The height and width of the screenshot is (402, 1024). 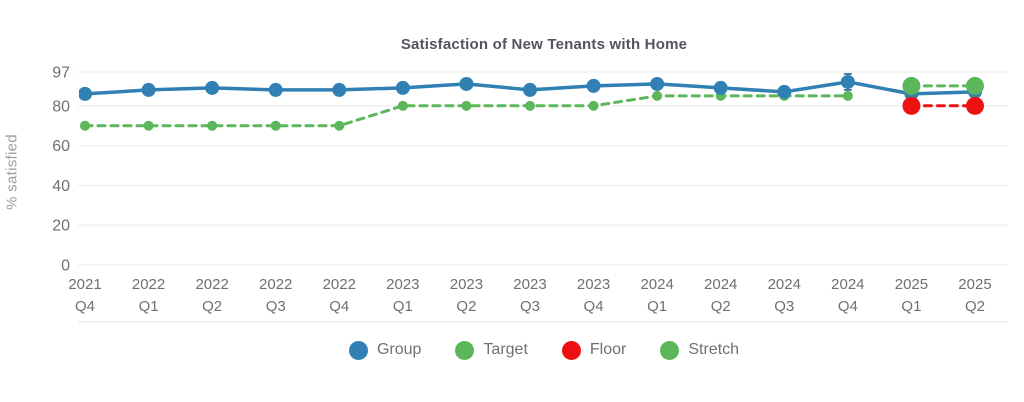 I want to click on point-target-2022-q1, so click(x=148, y=125).